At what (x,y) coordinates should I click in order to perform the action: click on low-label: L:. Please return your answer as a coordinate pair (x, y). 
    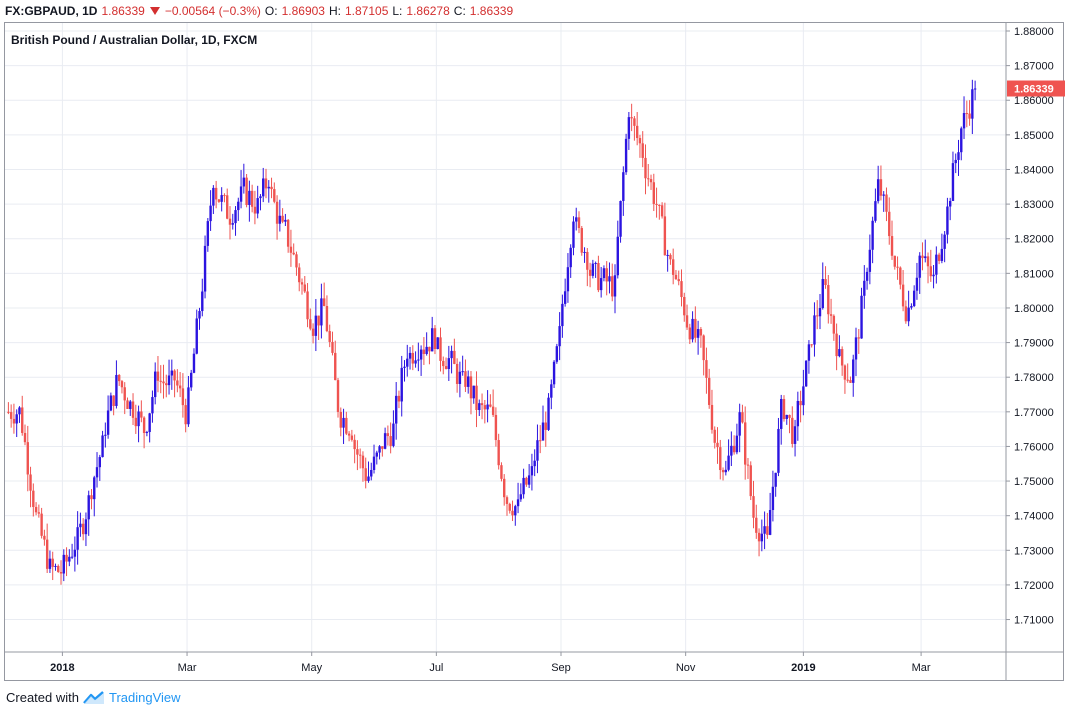
    Looking at the image, I should click on (397, 11).